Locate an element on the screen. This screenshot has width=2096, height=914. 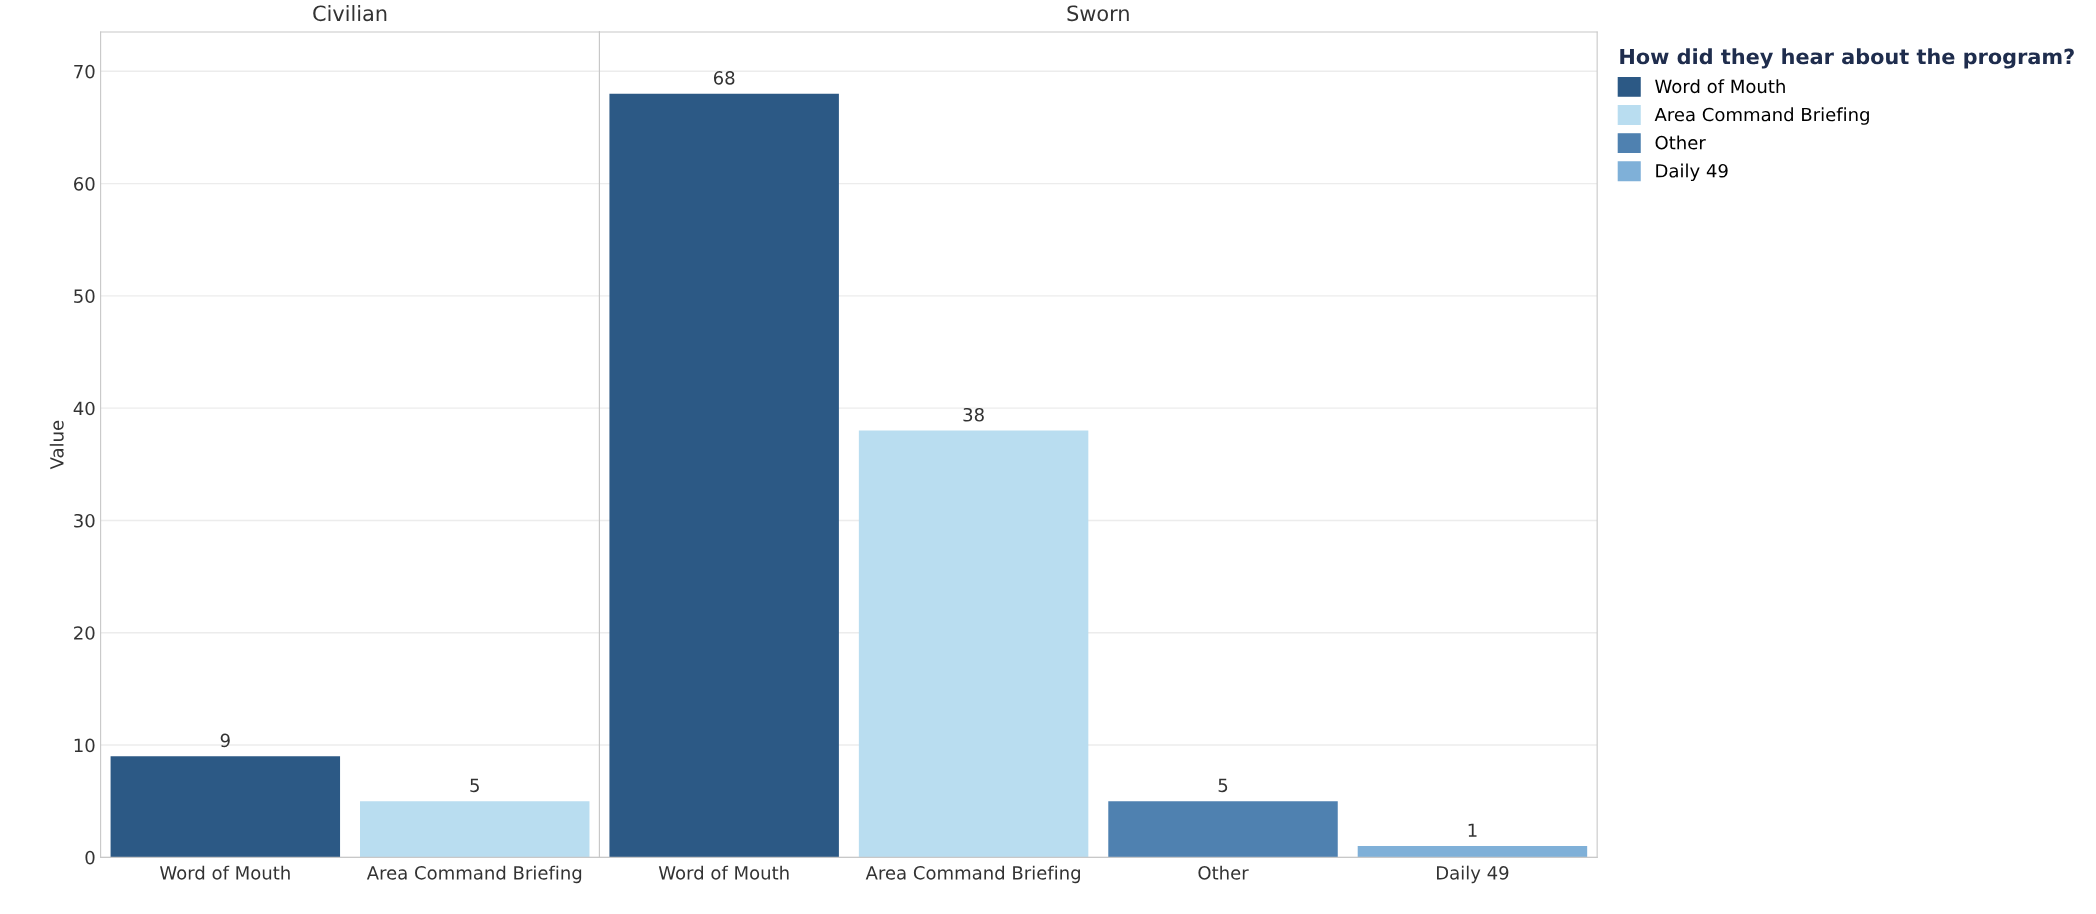
legend-label: Area Command Briefing is located at coordinates (1761, 116).